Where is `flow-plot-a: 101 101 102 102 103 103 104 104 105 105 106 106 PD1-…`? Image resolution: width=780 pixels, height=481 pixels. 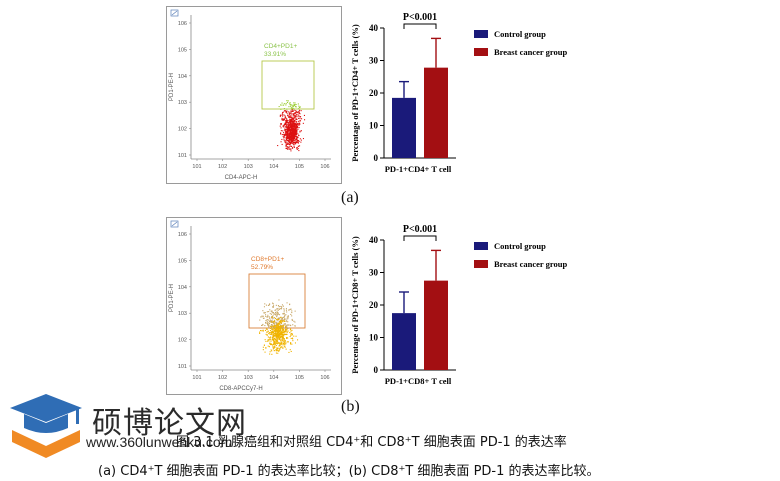
flow-plot-a: 101 101 102 102 103 103 104 104 105 105 106 106 PD1-… is located at coordinates (254, 95).